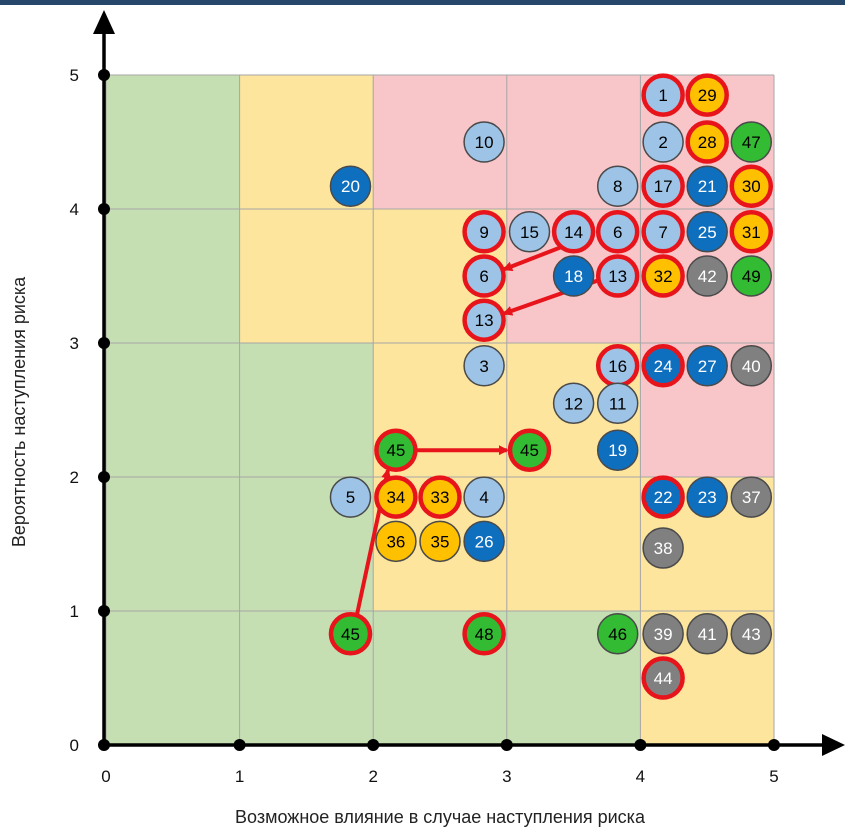 The width and height of the screenshot is (845, 831). I want to click on risk-point-label: 26, so click(484, 541).